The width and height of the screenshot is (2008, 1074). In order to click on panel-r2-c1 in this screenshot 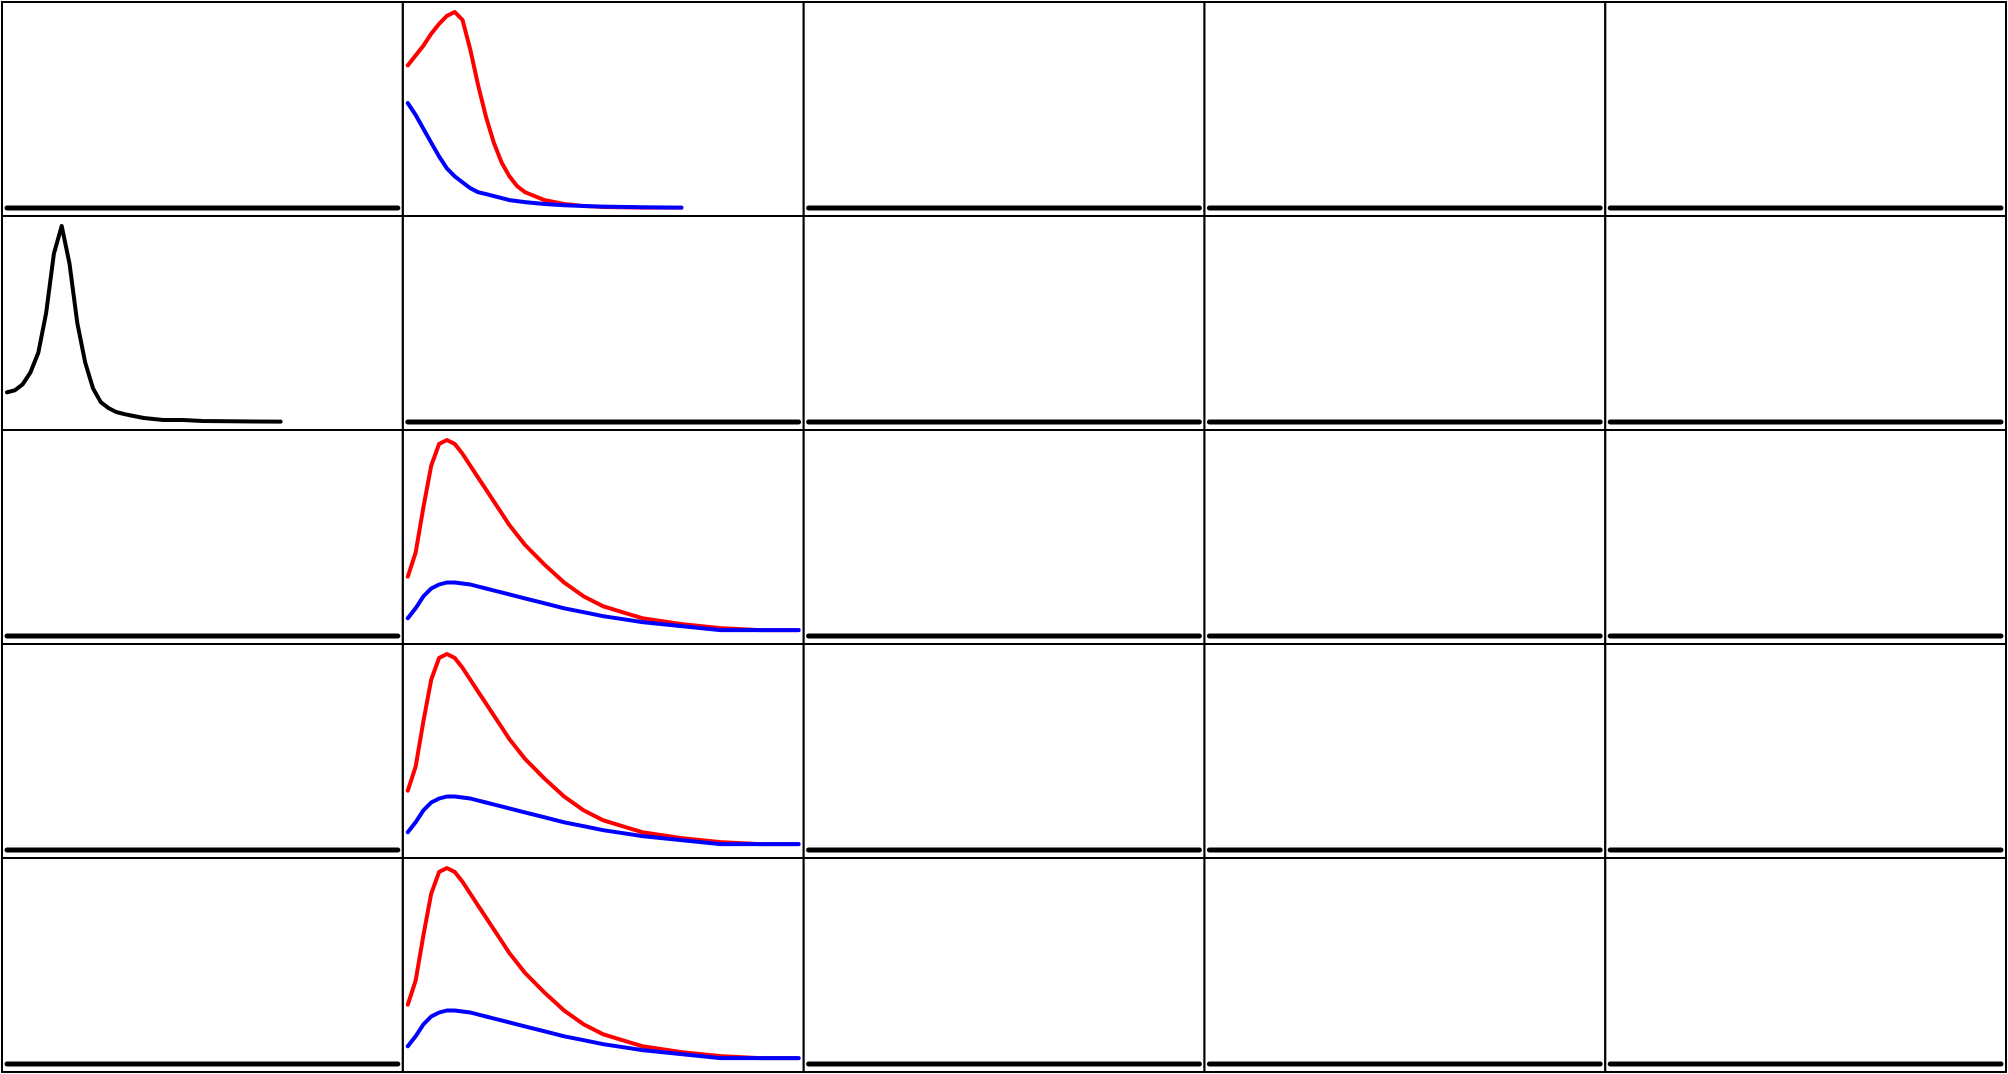, I will do `click(603, 535)`.